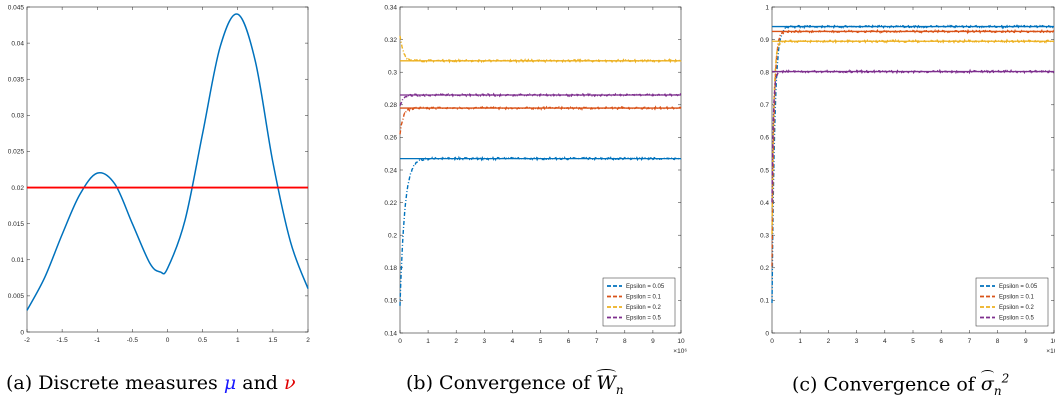 This screenshot has width=1055, height=420. What do you see at coordinates (390, 301) in the screenshot?
I see `y-tick-label: 0.16` at bounding box center [390, 301].